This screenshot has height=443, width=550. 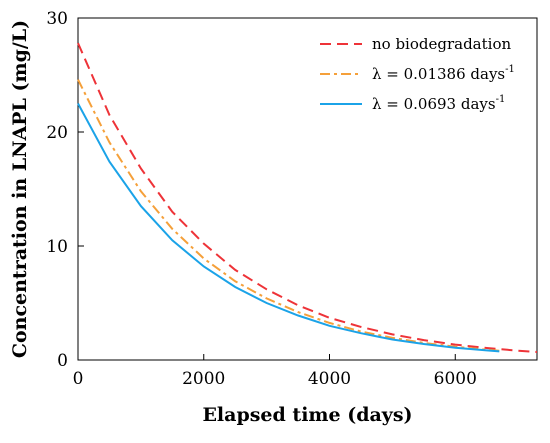 What do you see at coordinates (438, 103) in the screenshot?
I see `legend-label-lambda-0.0693: λ = 0.0693 days-1` at bounding box center [438, 103].